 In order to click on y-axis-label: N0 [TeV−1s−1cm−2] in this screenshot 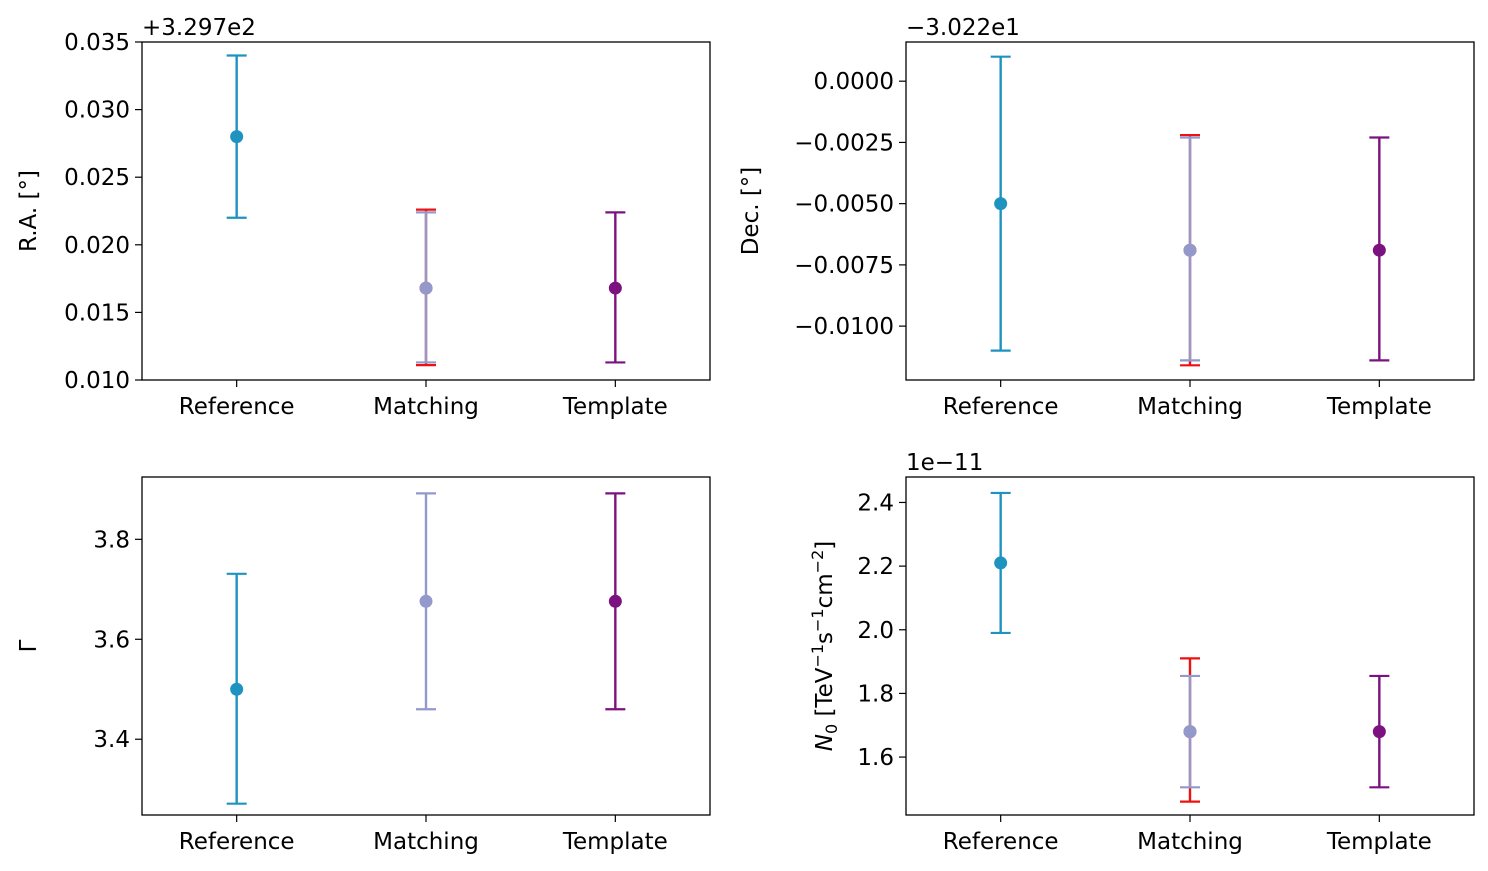, I will do `click(824, 646)`.